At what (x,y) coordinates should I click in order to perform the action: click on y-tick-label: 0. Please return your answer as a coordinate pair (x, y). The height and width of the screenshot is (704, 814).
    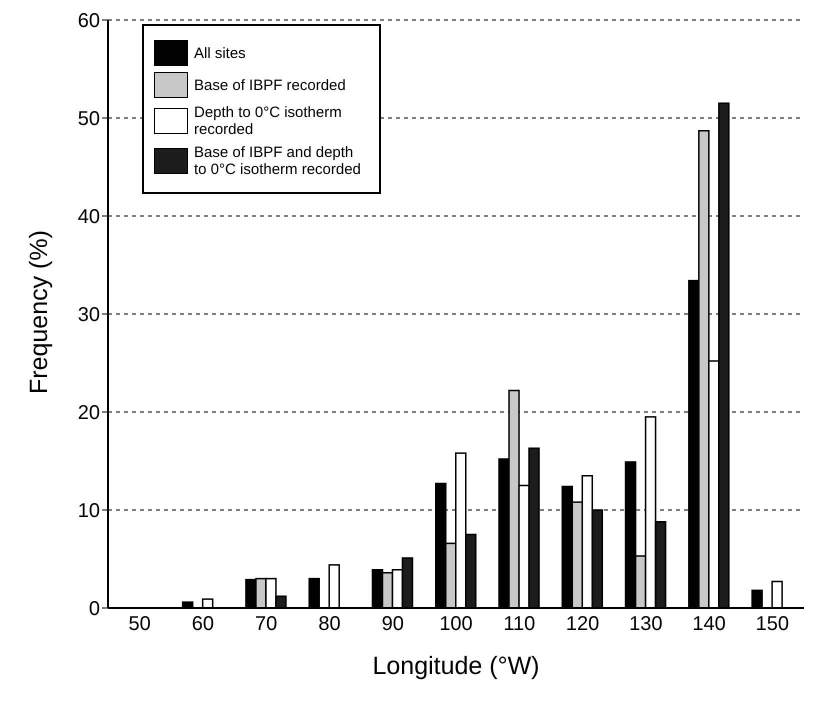
    Looking at the image, I should click on (94, 609).